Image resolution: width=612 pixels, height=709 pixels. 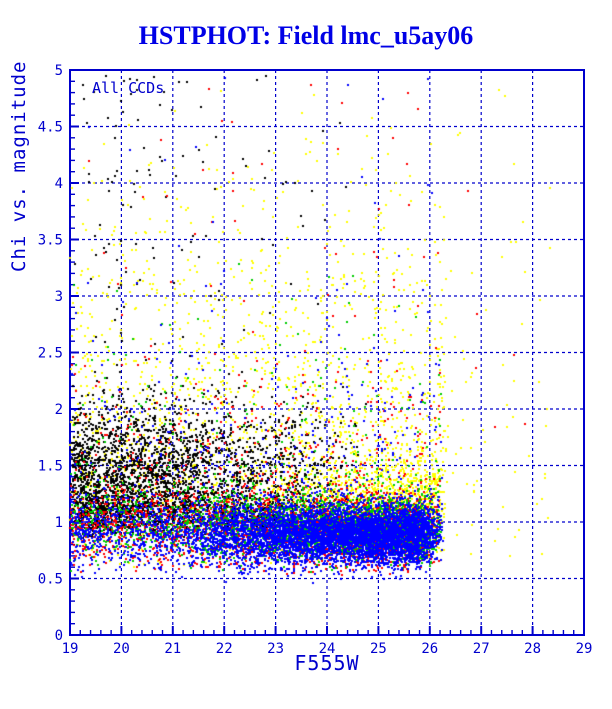 I want to click on x-axis-label: F555W, so click(x=327, y=663).